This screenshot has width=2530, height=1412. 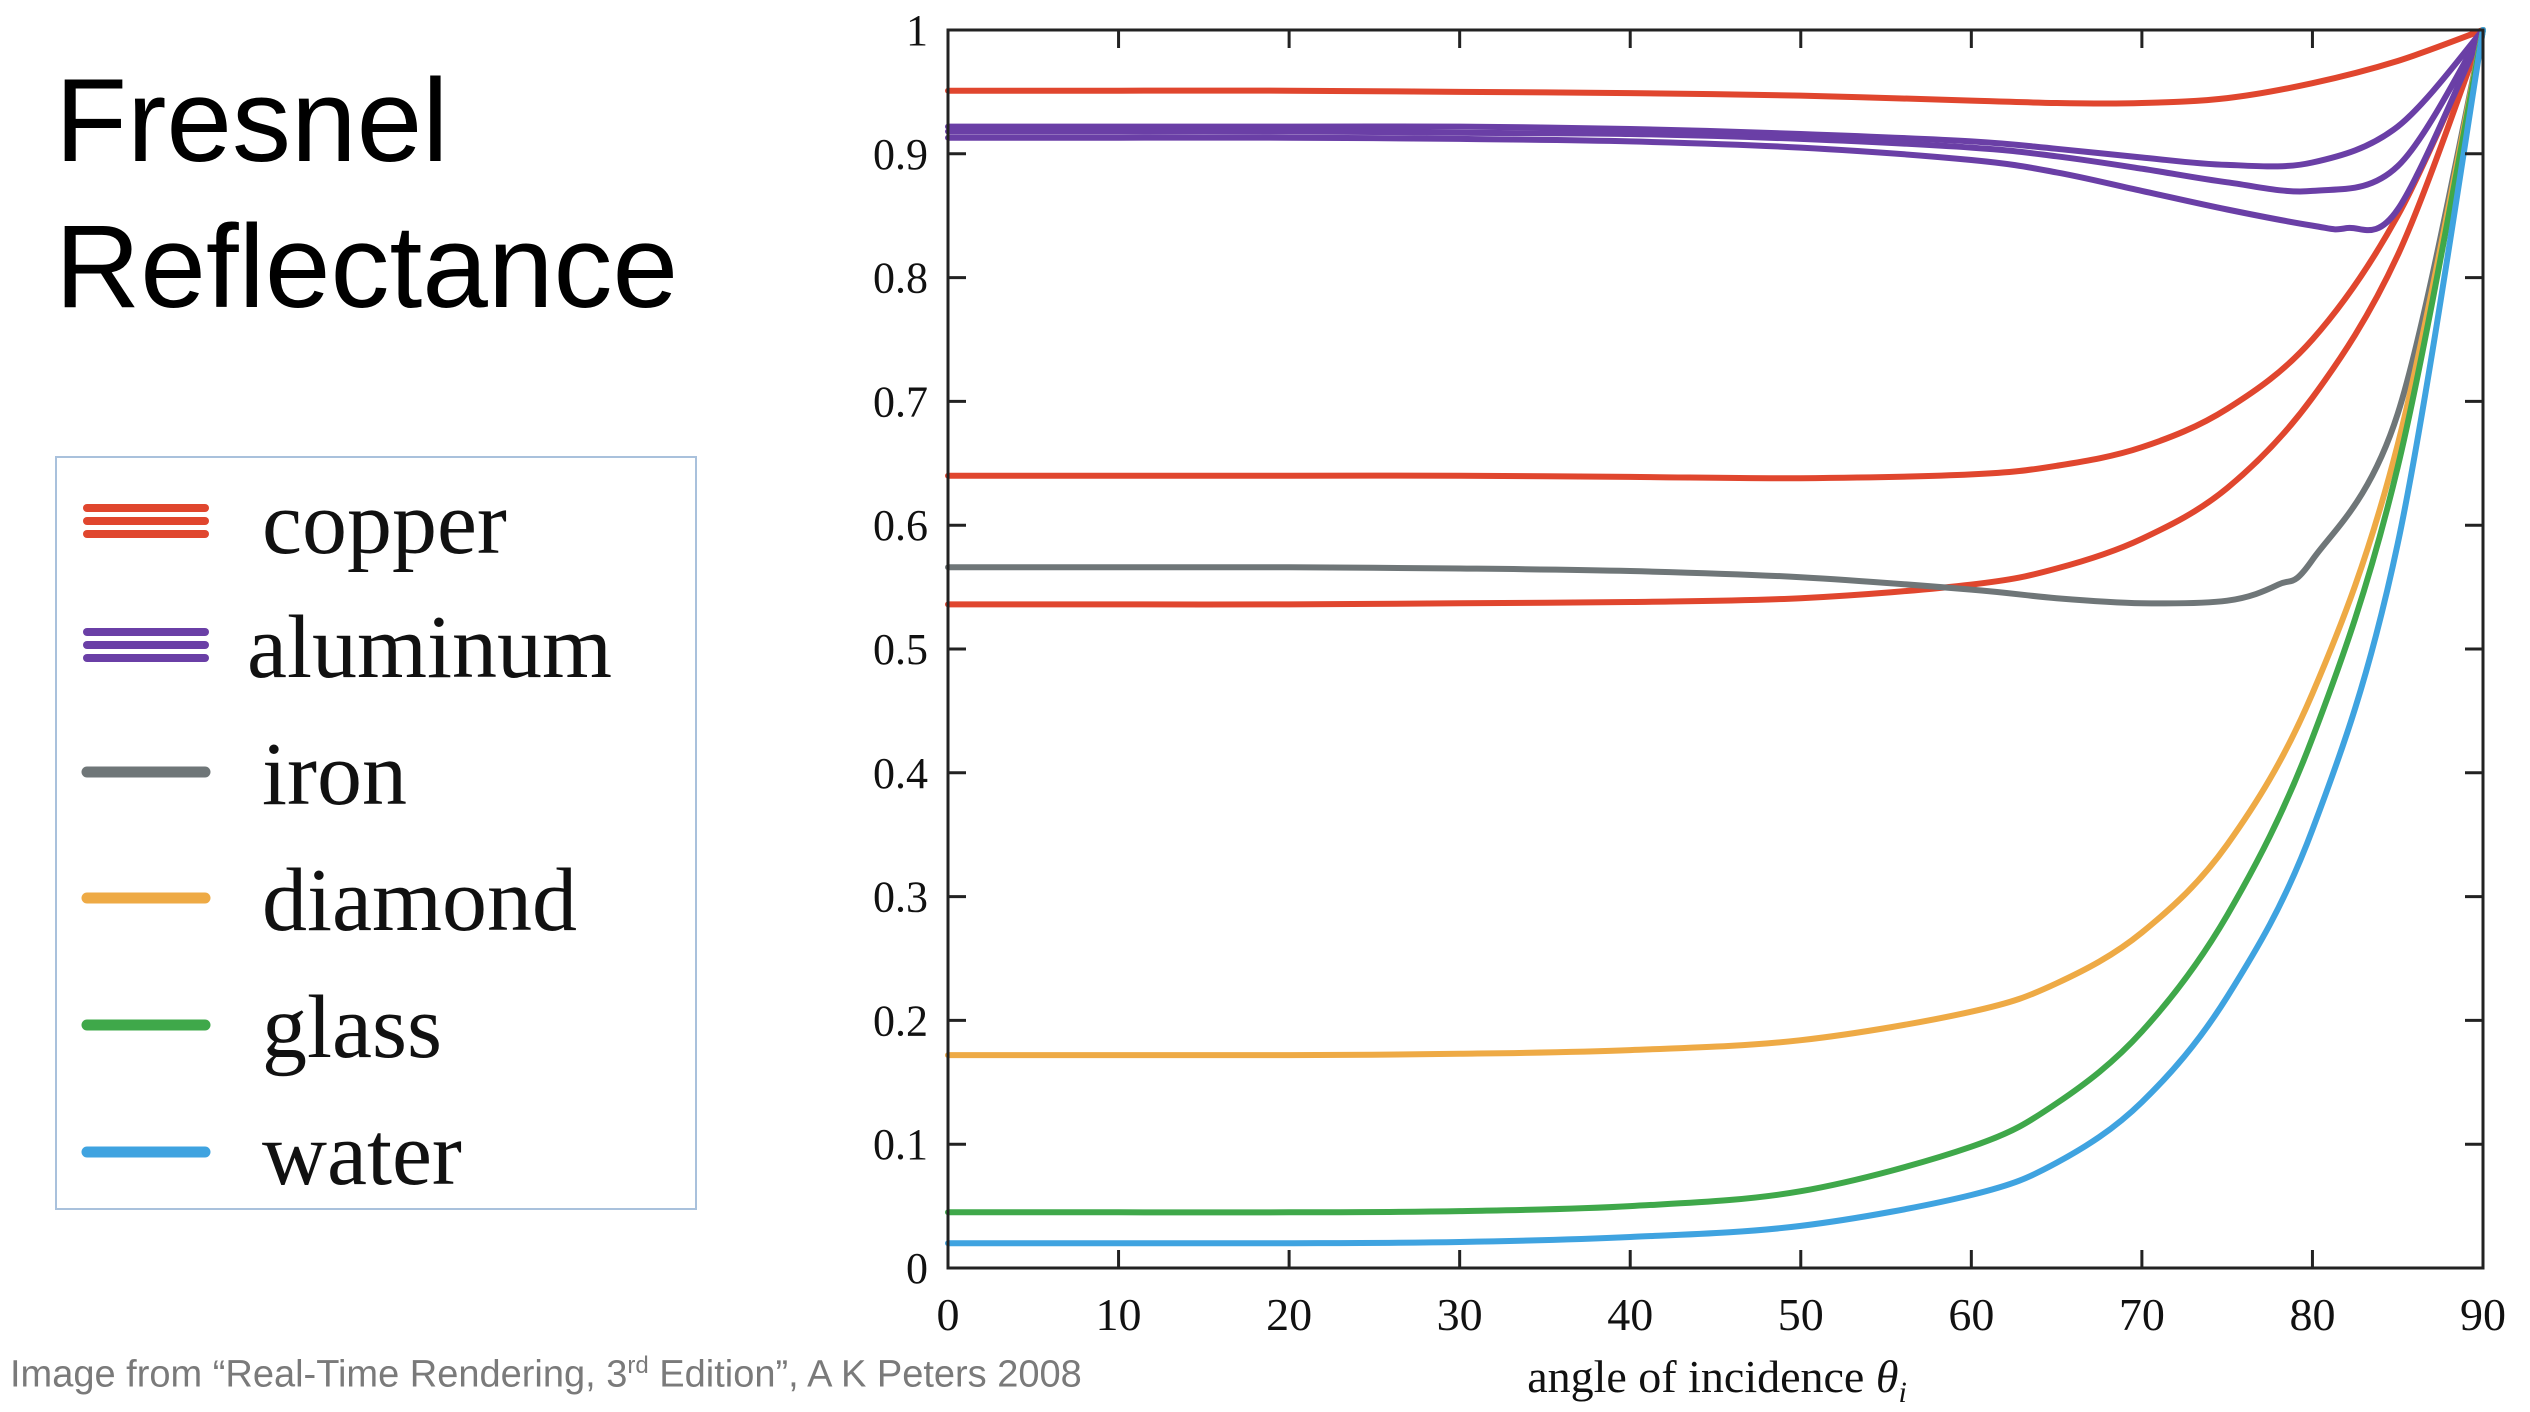 I want to click on chart-legend: copper aluminum iron diamond glass water, so click(x=376, y=833).